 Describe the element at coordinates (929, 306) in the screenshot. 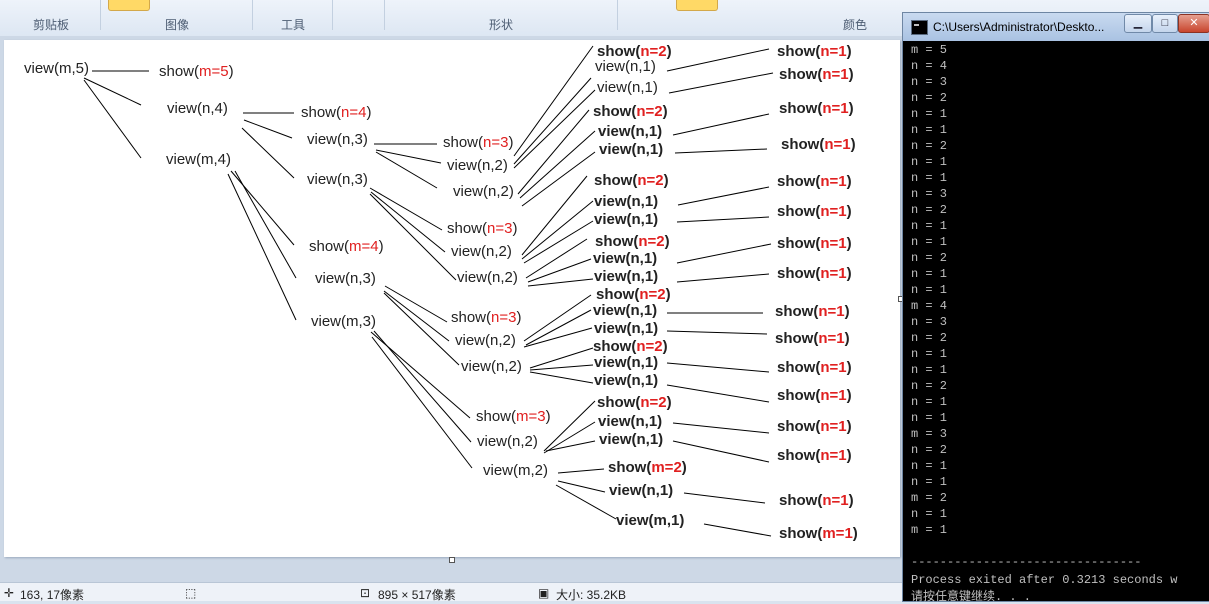

I see `console-output-line: m = 4` at that location.